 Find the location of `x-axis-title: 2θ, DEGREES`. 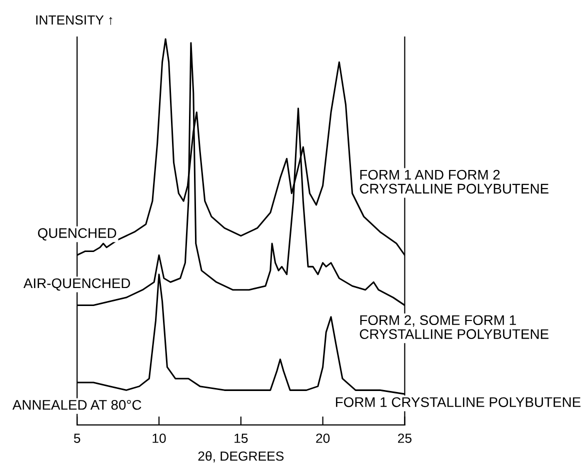

x-axis-title: 2θ, DEGREES is located at coordinates (241, 456).